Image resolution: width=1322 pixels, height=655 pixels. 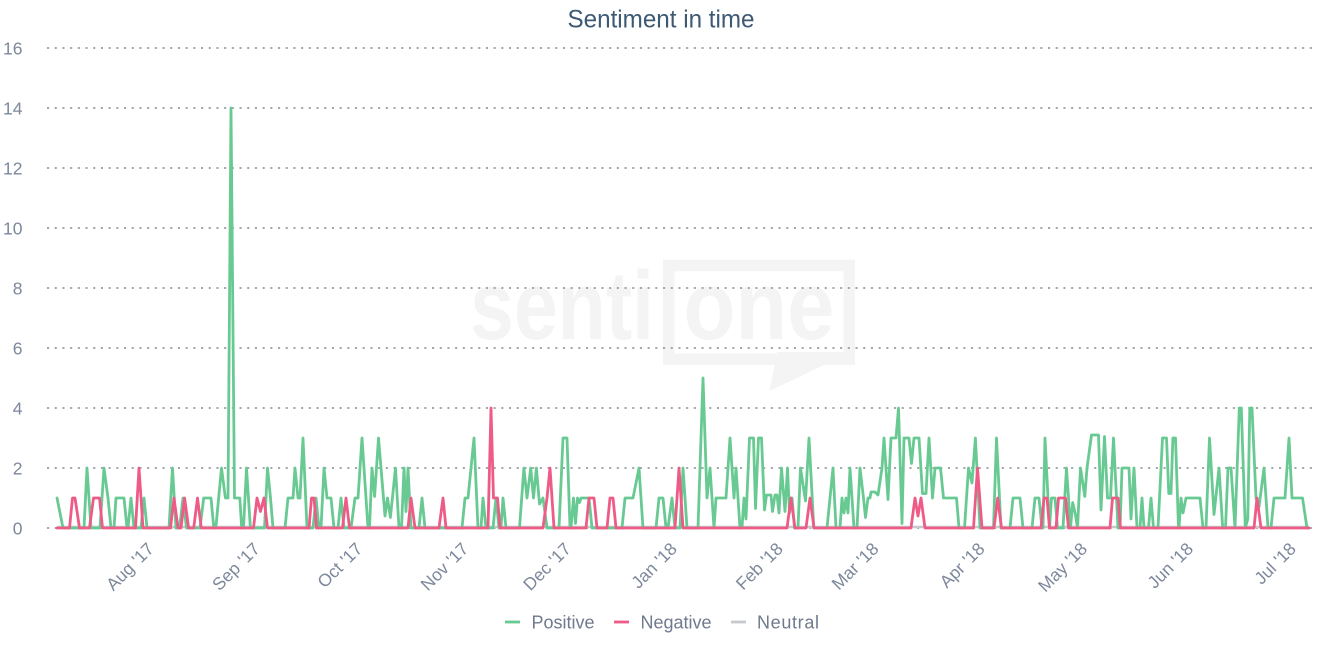 I want to click on svg-text: senti, so click(x=562, y=305).